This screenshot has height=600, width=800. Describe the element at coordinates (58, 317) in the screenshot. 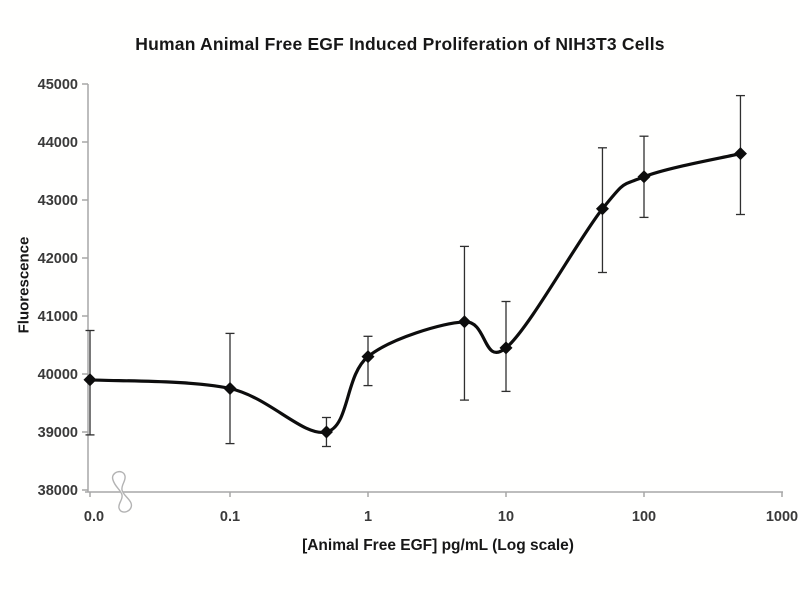

I see `y-tick-label: 41000` at that location.